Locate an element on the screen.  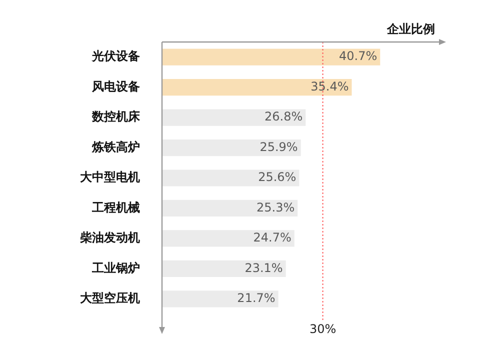
x-axis-title: 企业比例 is located at coordinates (410, 29).